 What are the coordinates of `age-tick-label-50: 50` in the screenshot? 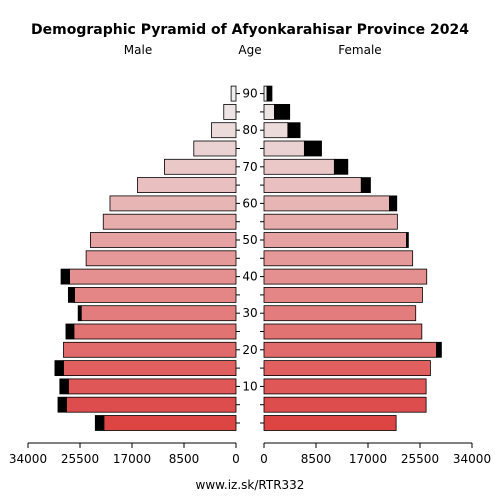 It's located at (249, 240).